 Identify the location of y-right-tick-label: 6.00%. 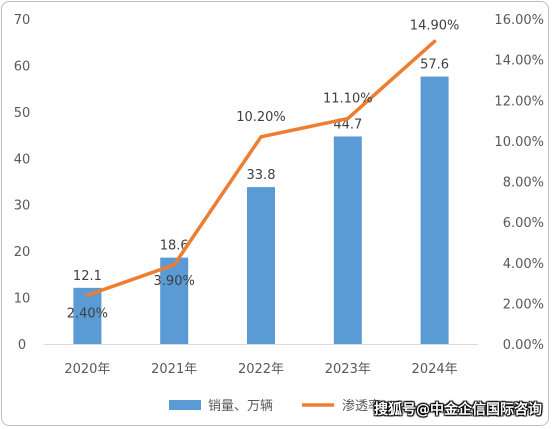
(523, 223).